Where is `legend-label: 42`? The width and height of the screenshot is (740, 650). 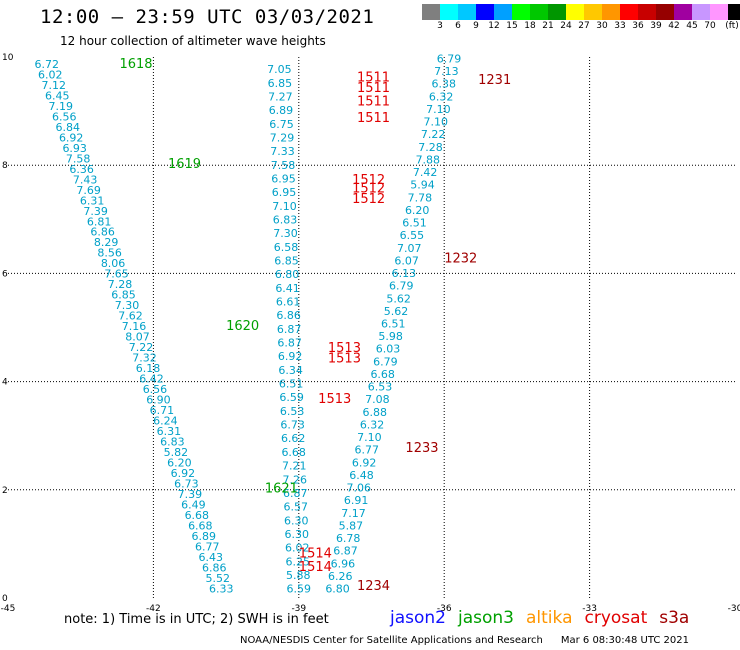 legend-label: 42 is located at coordinates (674, 26).